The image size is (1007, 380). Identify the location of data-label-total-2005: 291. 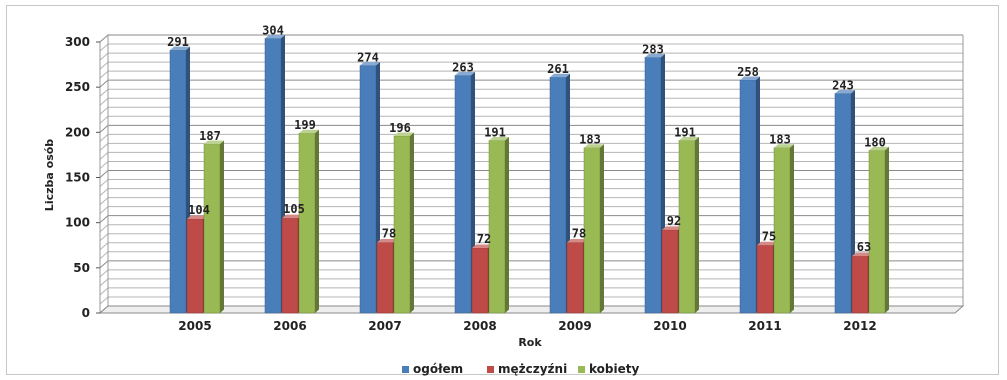
(178, 42).